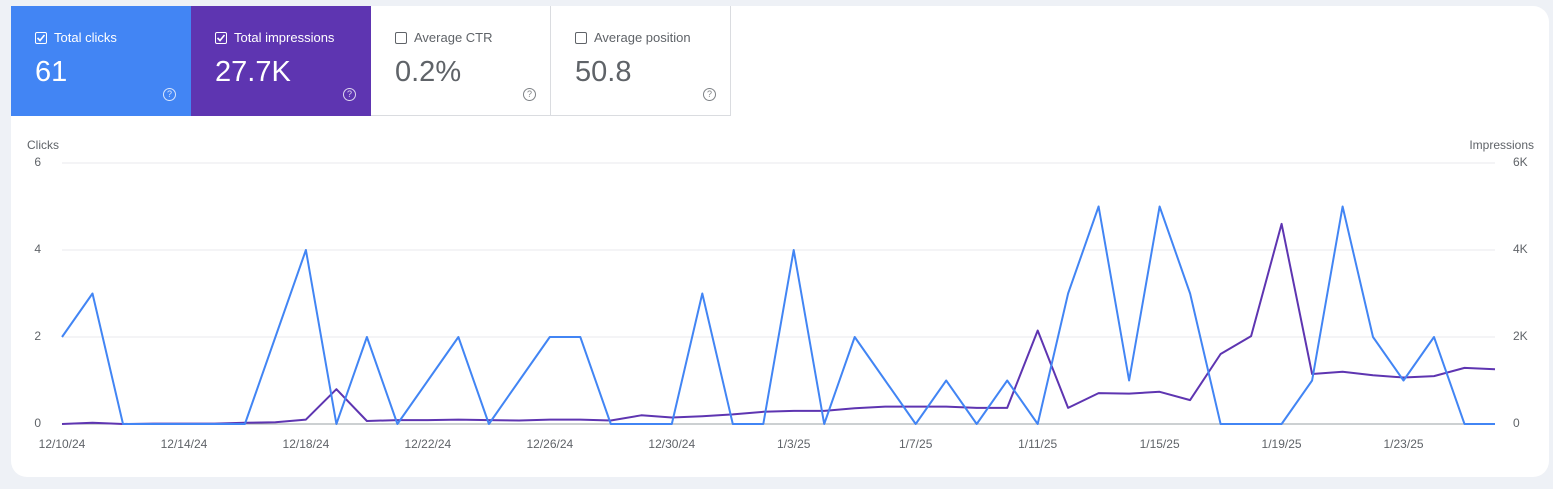 The image size is (1553, 489). I want to click on metric-value: 0.2%, so click(428, 72).